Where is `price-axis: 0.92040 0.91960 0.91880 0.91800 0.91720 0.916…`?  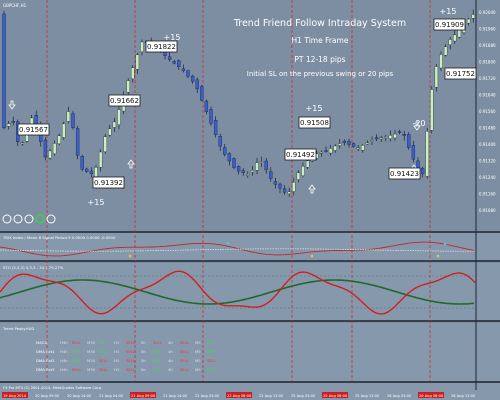 price-axis: 0.92040 0.91960 0.91880 0.91800 0.91720 0.916… is located at coordinates (487, 111).